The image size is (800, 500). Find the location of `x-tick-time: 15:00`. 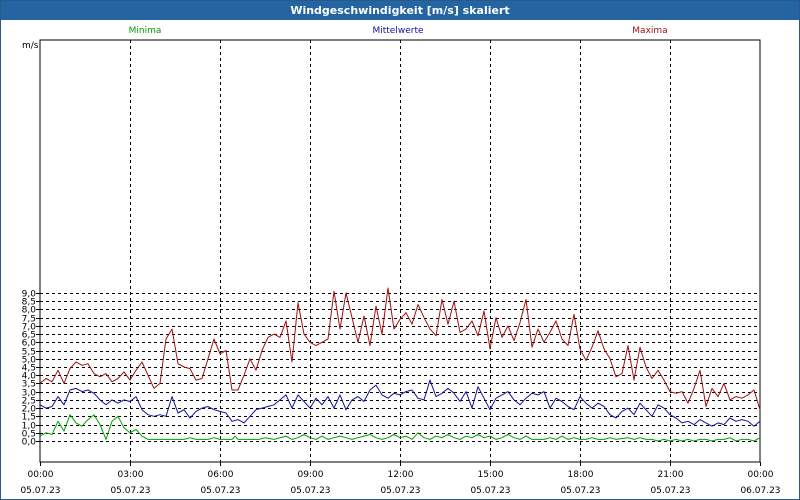

x-tick-time: 15:00 is located at coordinates (491, 475).